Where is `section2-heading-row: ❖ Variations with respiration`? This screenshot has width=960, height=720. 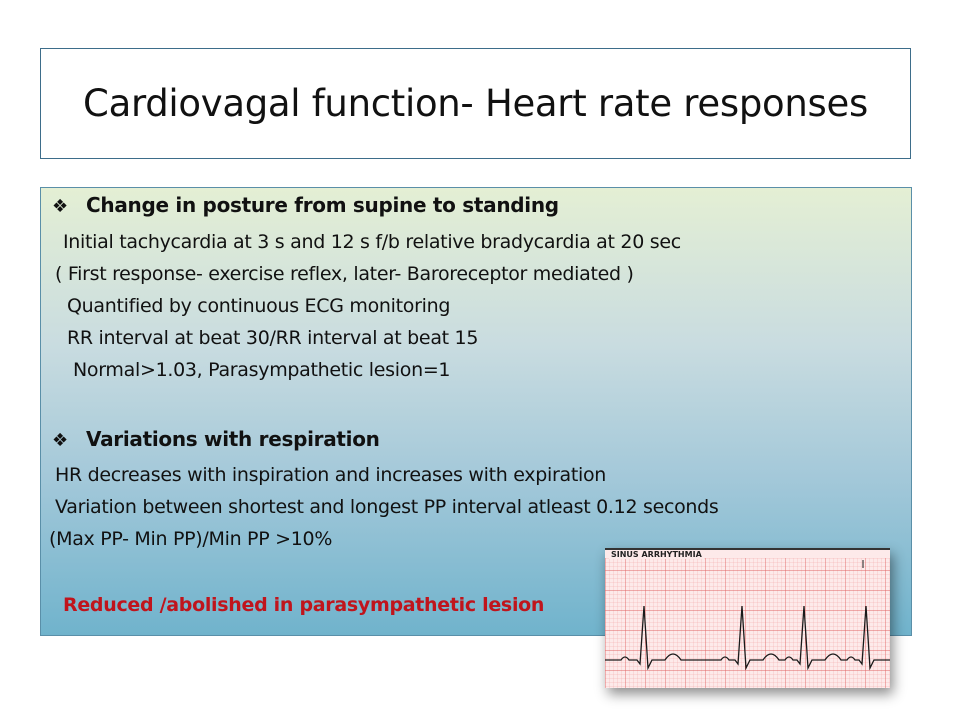
section2-heading-row: ❖ Variations with respiration is located at coordinates (216, 439).